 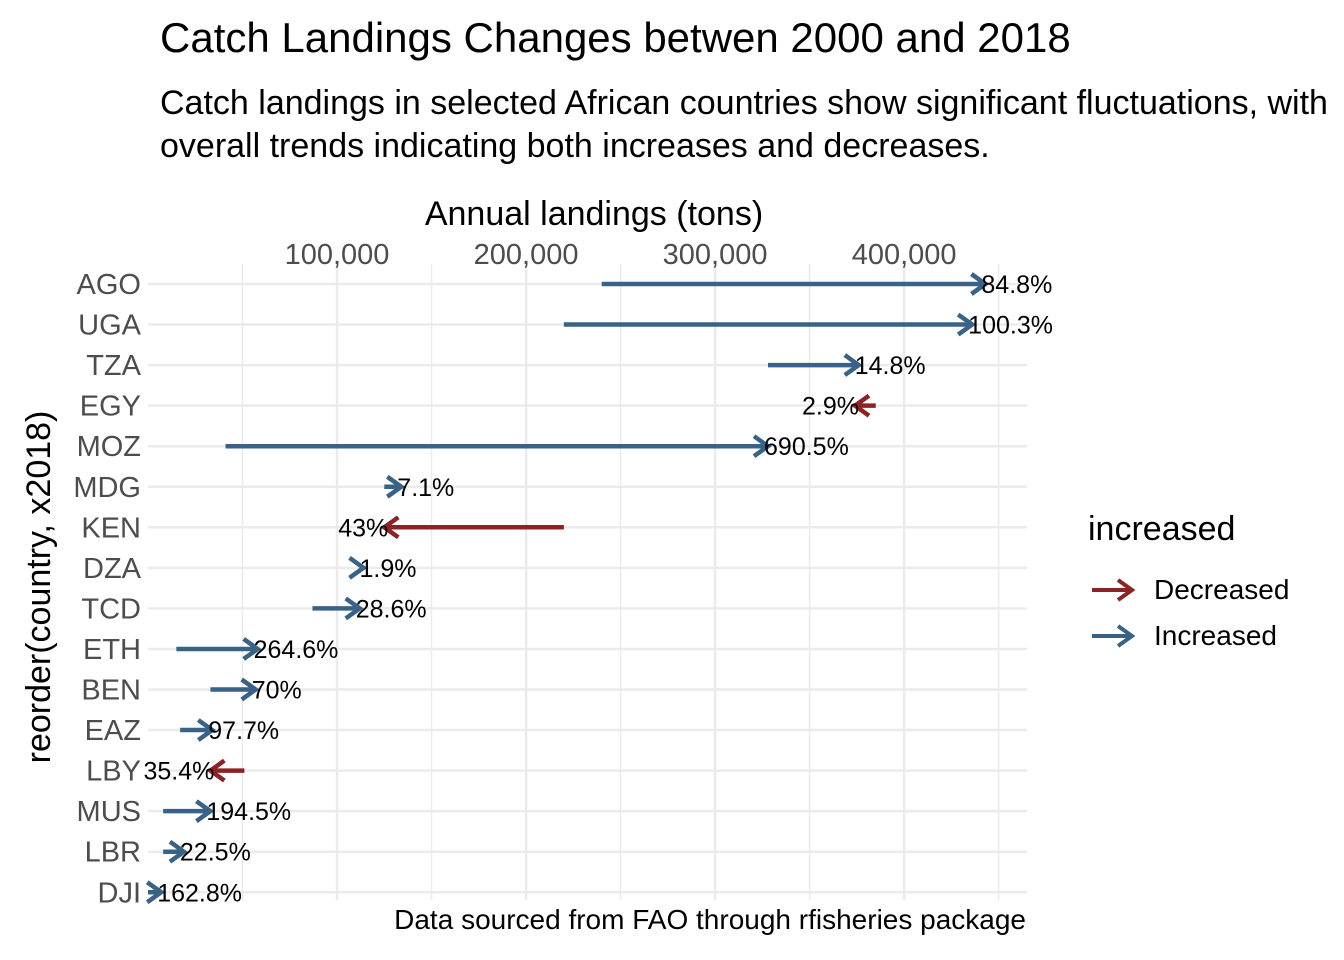 I want to click on arrow-head-lby, so click(x=216, y=770).